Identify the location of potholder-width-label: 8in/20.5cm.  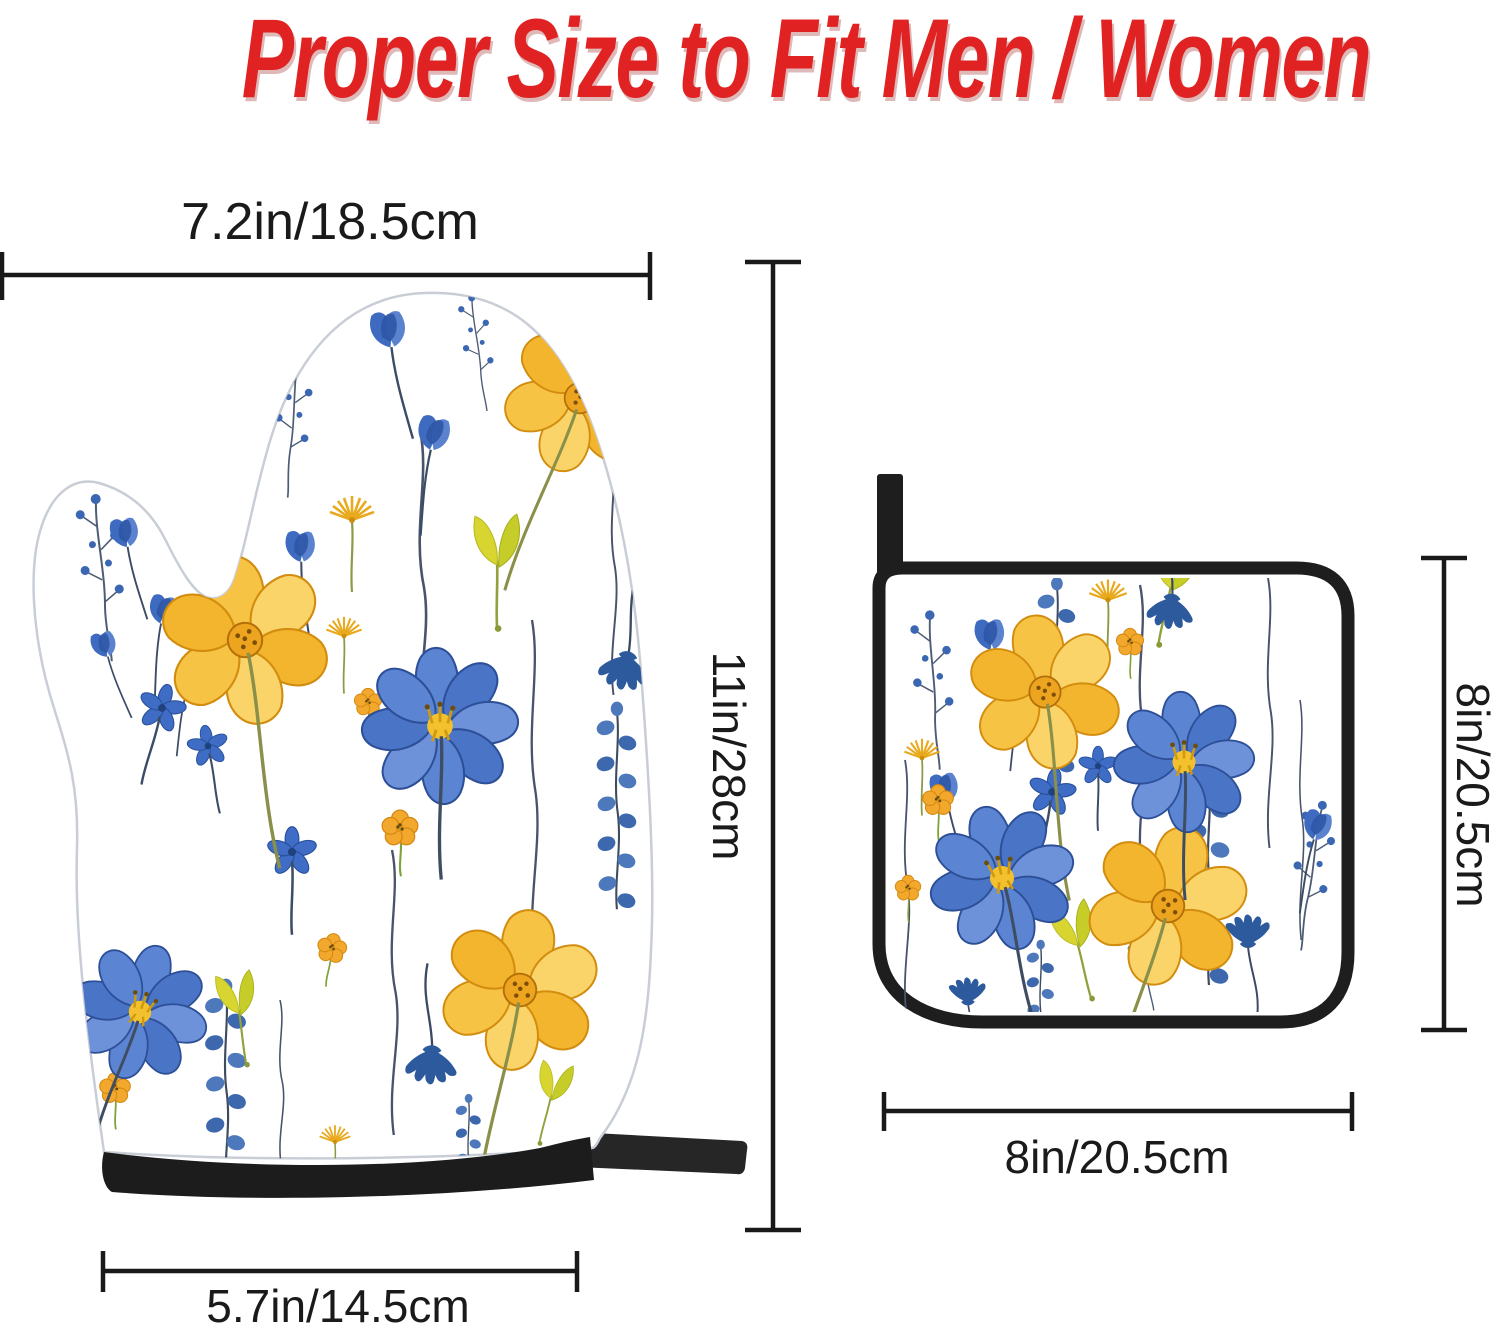
(1117, 1157).